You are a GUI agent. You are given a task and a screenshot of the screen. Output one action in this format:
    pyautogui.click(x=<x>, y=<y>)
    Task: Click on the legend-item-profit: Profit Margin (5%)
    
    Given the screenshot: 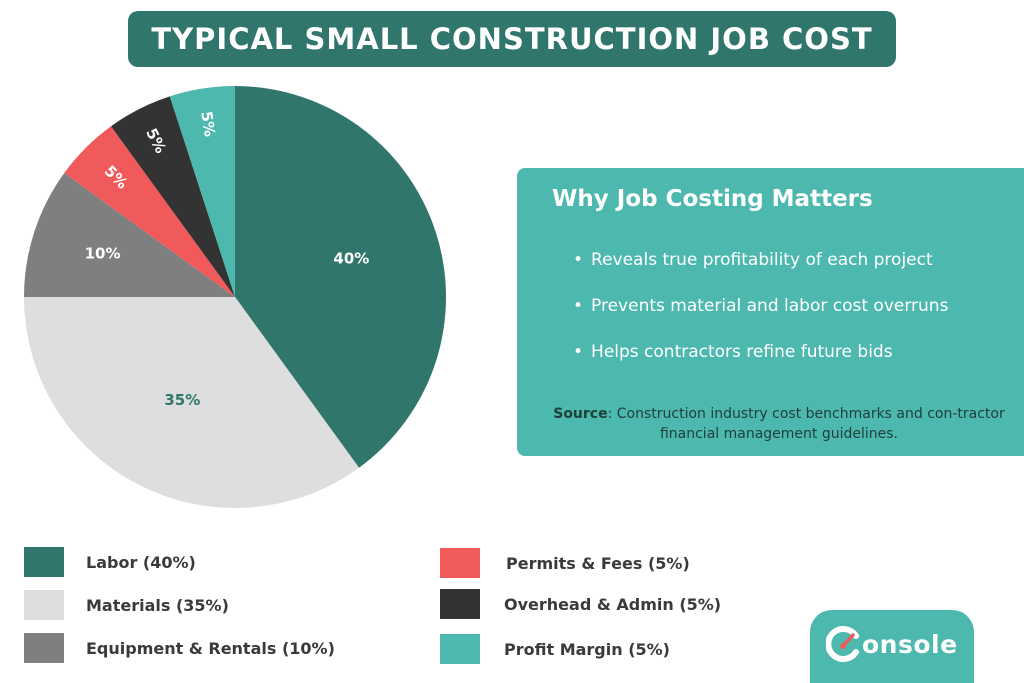 What is the action you would take?
    pyautogui.click(x=555, y=649)
    